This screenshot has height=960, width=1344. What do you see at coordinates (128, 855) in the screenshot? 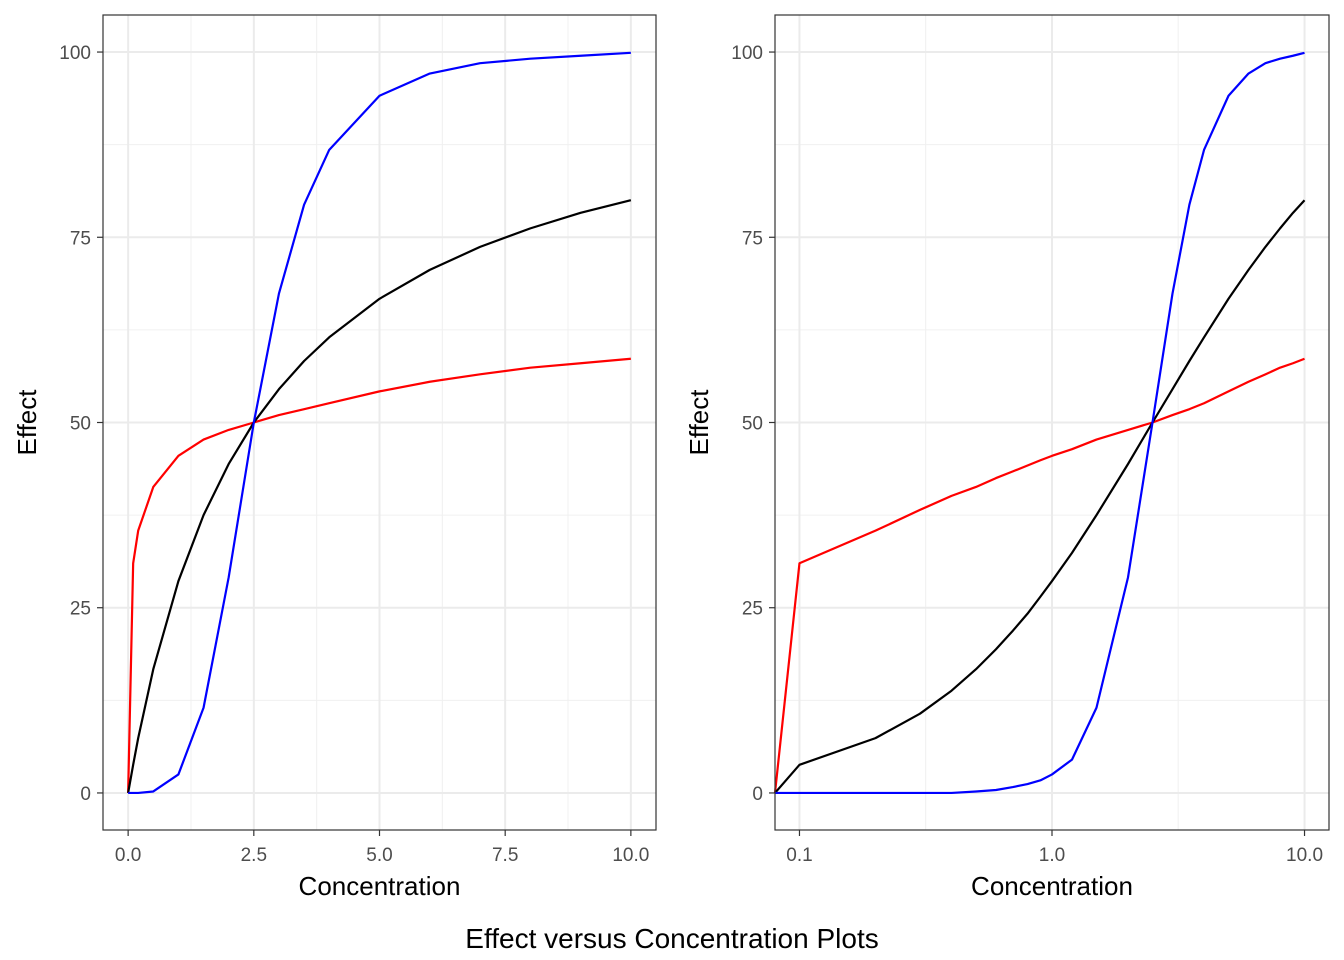
I see `x-tick-label: 0.0` at bounding box center [128, 855].